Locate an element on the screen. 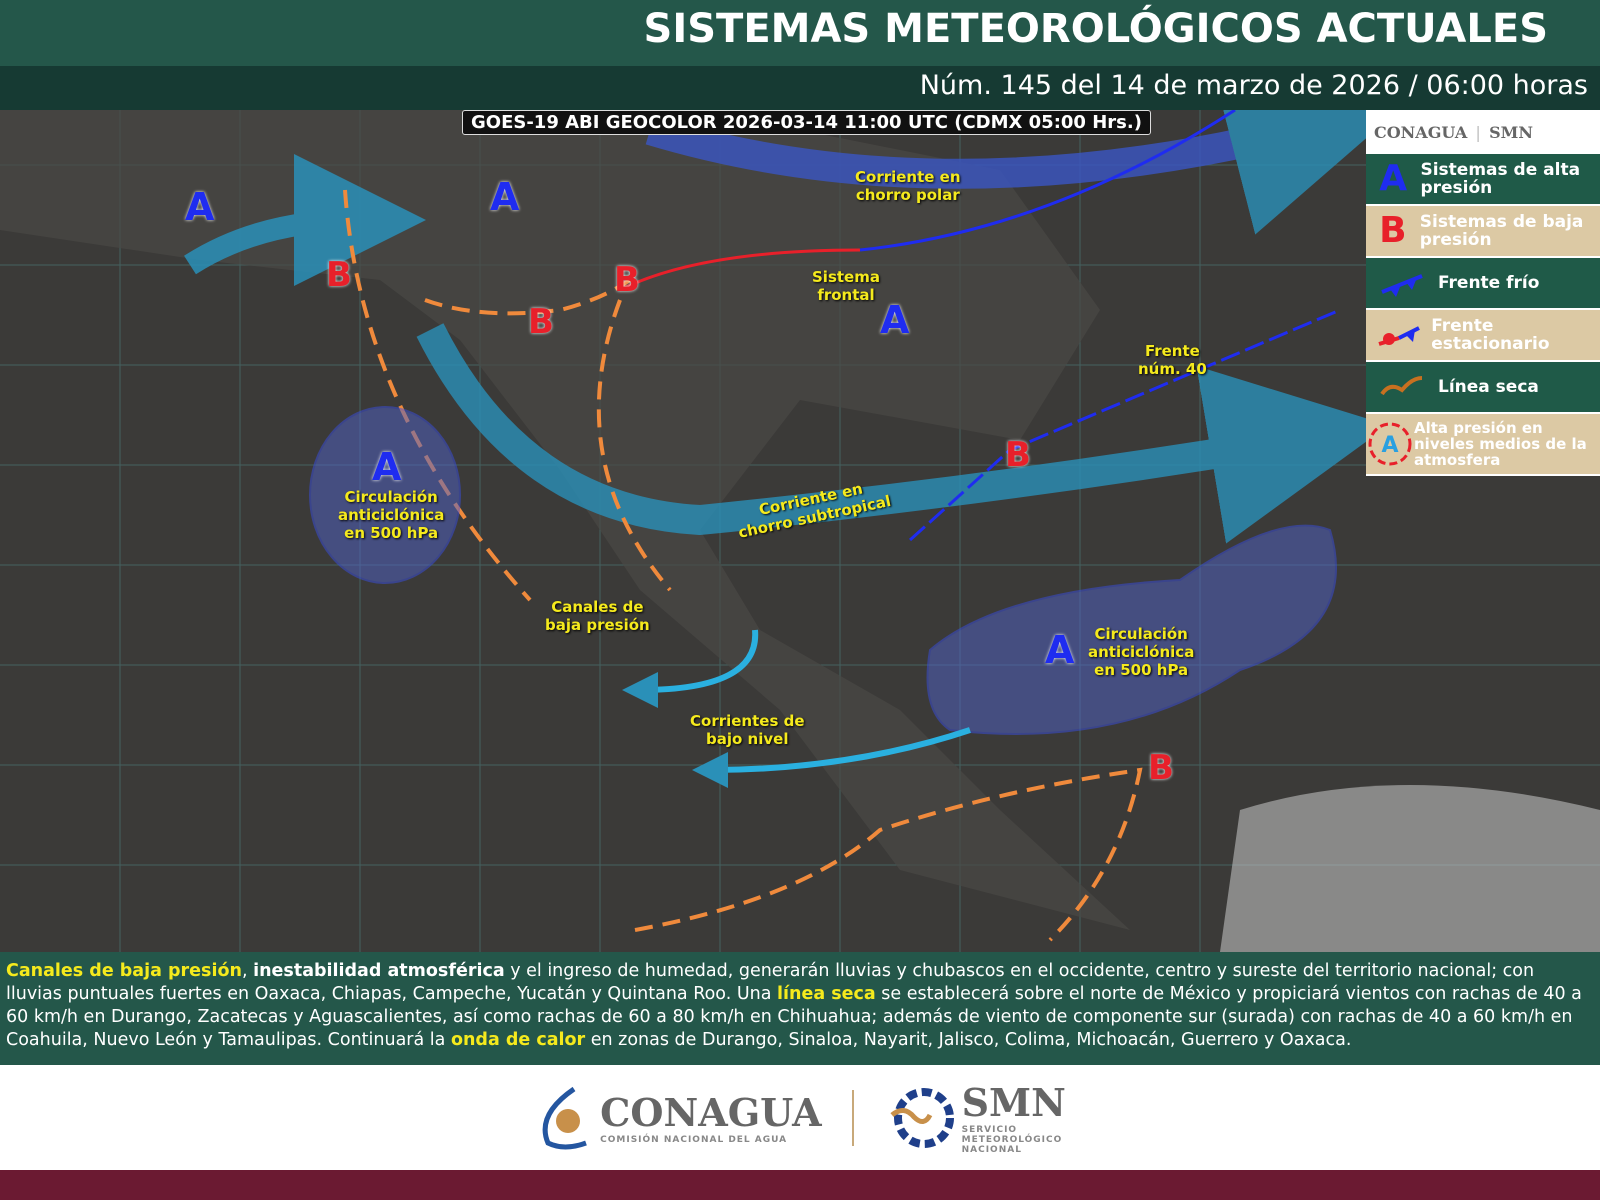 Image resolution: width=1600 pixels, height=1200 pixels. dry-line-icon is located at coordinates (1402, 387).